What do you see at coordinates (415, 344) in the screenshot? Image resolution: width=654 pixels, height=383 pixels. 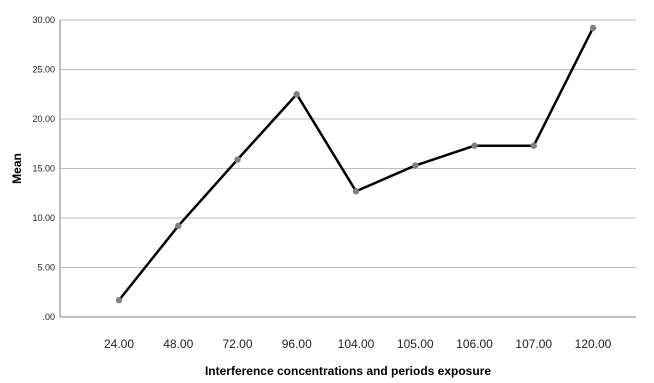 I see `x-tick-label: 105.00` at bounding box center [415, 344].